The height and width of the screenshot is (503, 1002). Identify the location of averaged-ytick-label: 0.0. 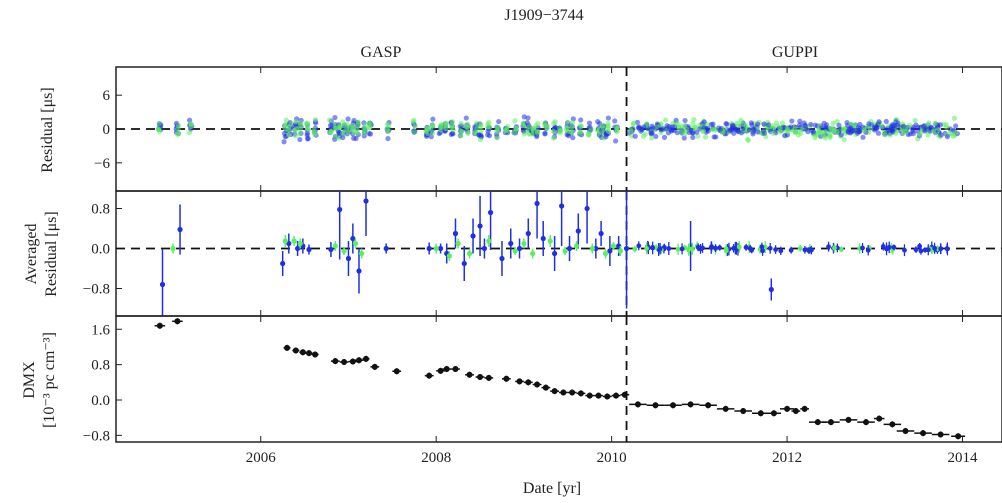
(100, 250).